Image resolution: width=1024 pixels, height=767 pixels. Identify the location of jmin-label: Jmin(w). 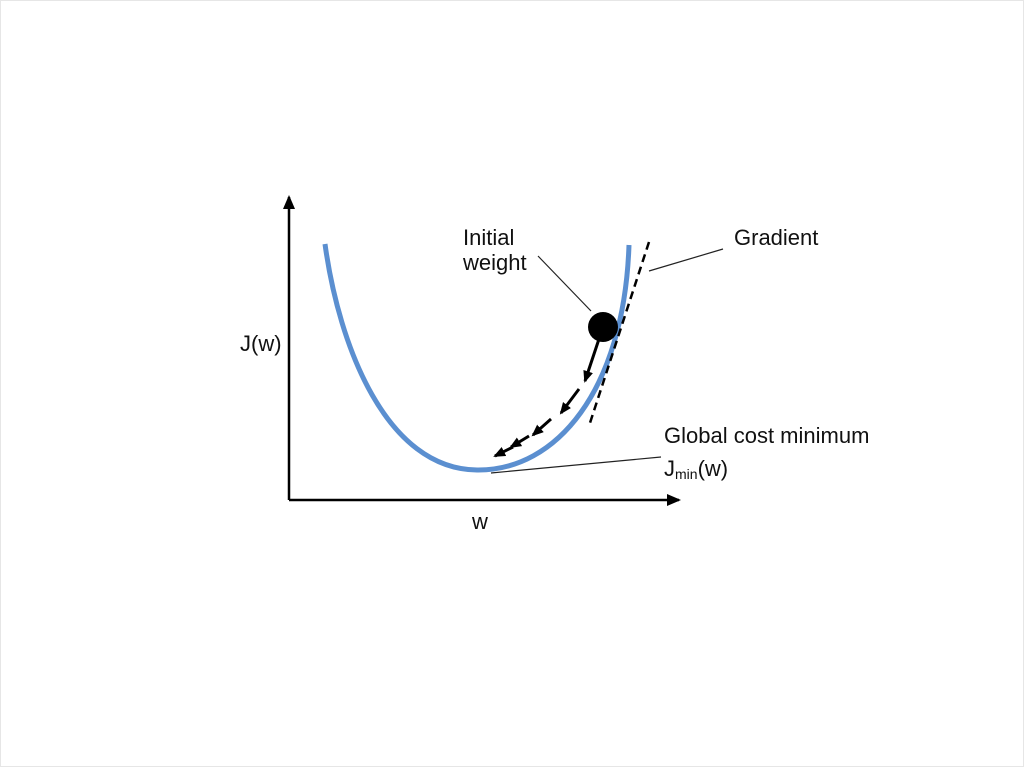
(696, 469).